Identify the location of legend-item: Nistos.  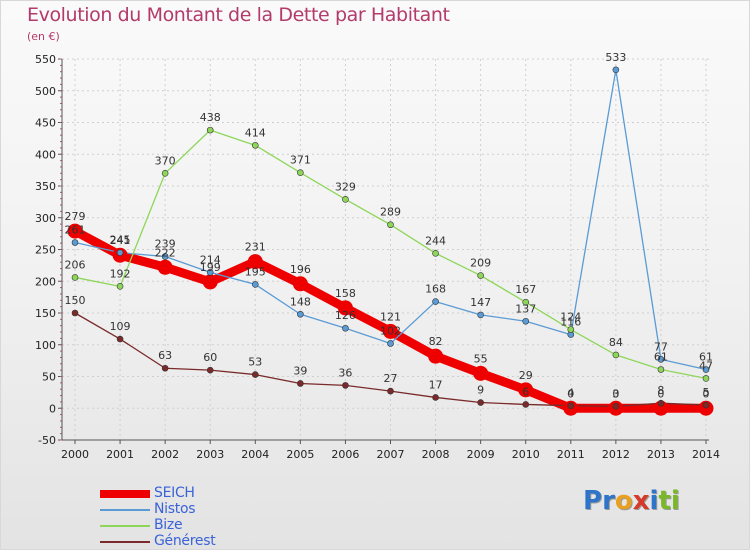
(200, 509).